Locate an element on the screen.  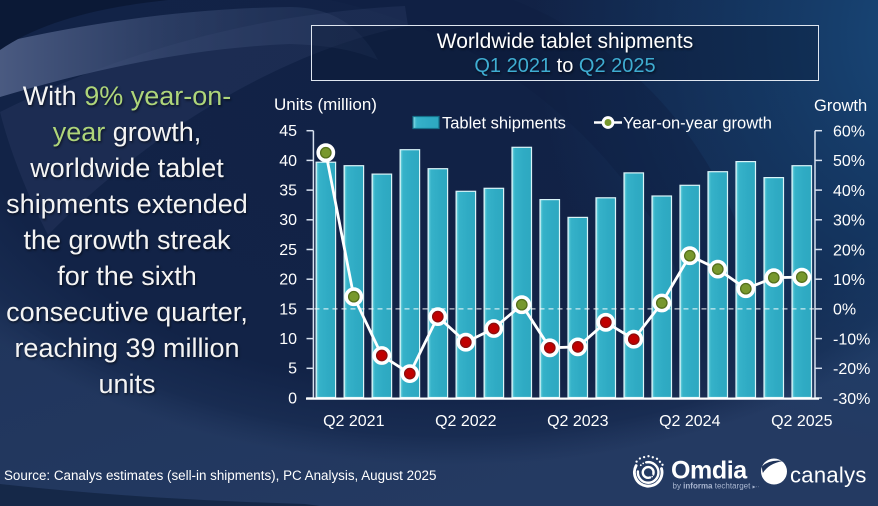
svg-text: 35 is located at coordinates (288, 191).